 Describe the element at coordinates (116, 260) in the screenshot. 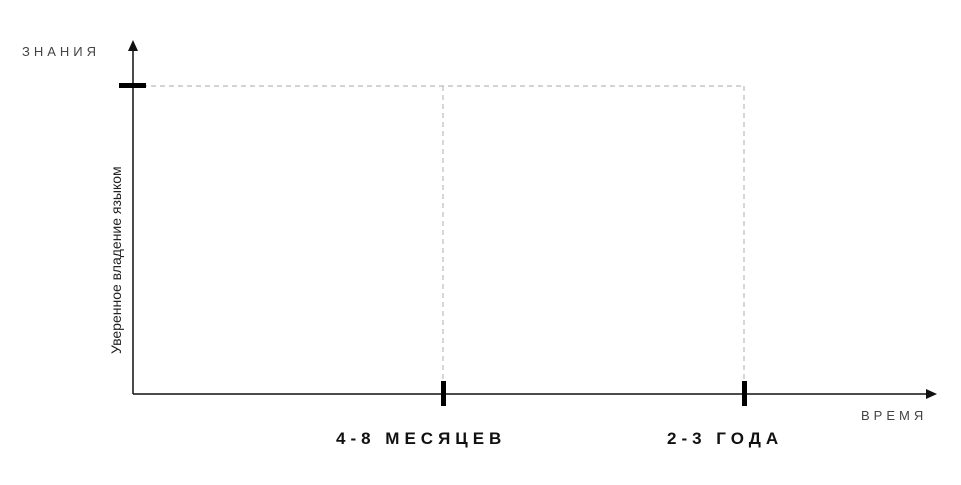

I see `y-marker-label: Уверенное владение языком` at that location.